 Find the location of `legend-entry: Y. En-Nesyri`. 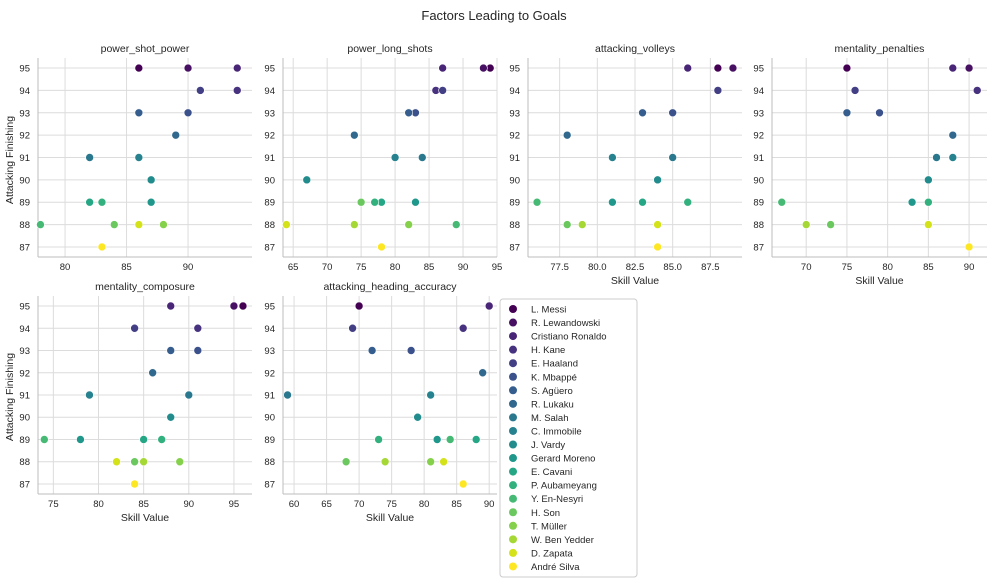

legend-entry: Y. En-Nesyri is located at coordinates (557, 499).